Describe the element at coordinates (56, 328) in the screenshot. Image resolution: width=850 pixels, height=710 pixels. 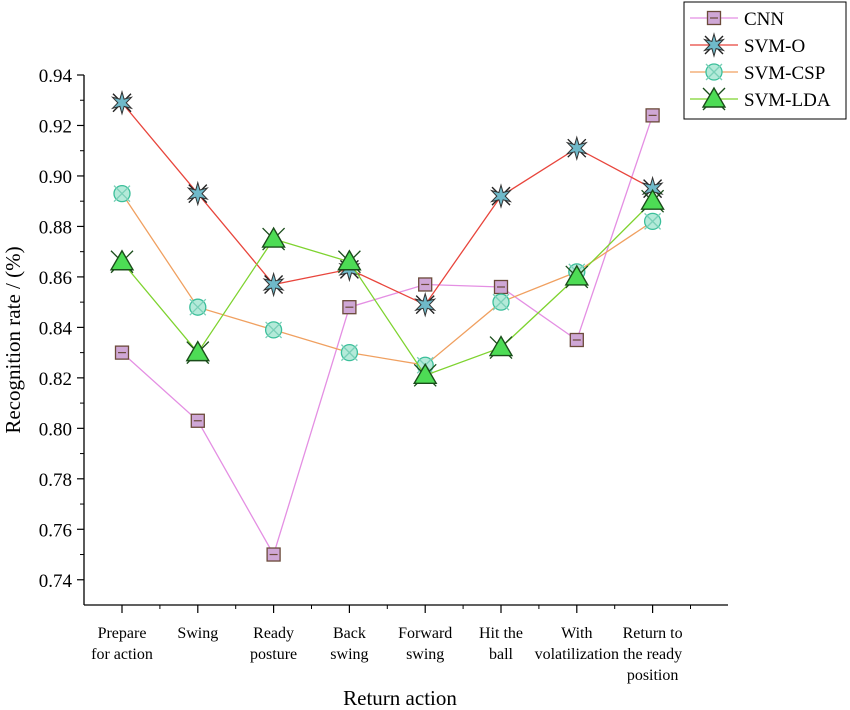
I see `y-tick-label: 0.84` at that location.